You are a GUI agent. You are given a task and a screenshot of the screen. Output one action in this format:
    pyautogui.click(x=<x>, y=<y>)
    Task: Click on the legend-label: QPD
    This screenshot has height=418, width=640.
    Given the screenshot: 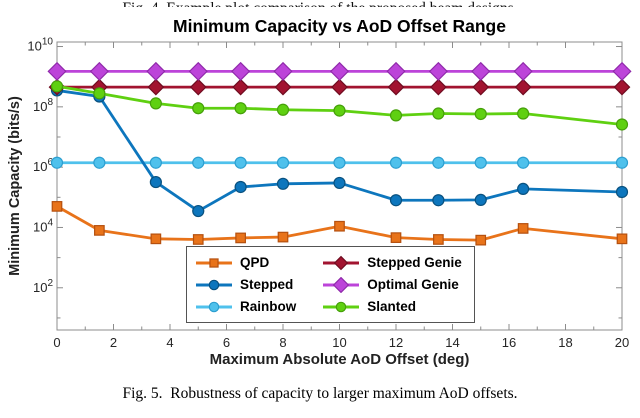 What is the action you would take?
    pyautogui.click(x=255, y=262)
    